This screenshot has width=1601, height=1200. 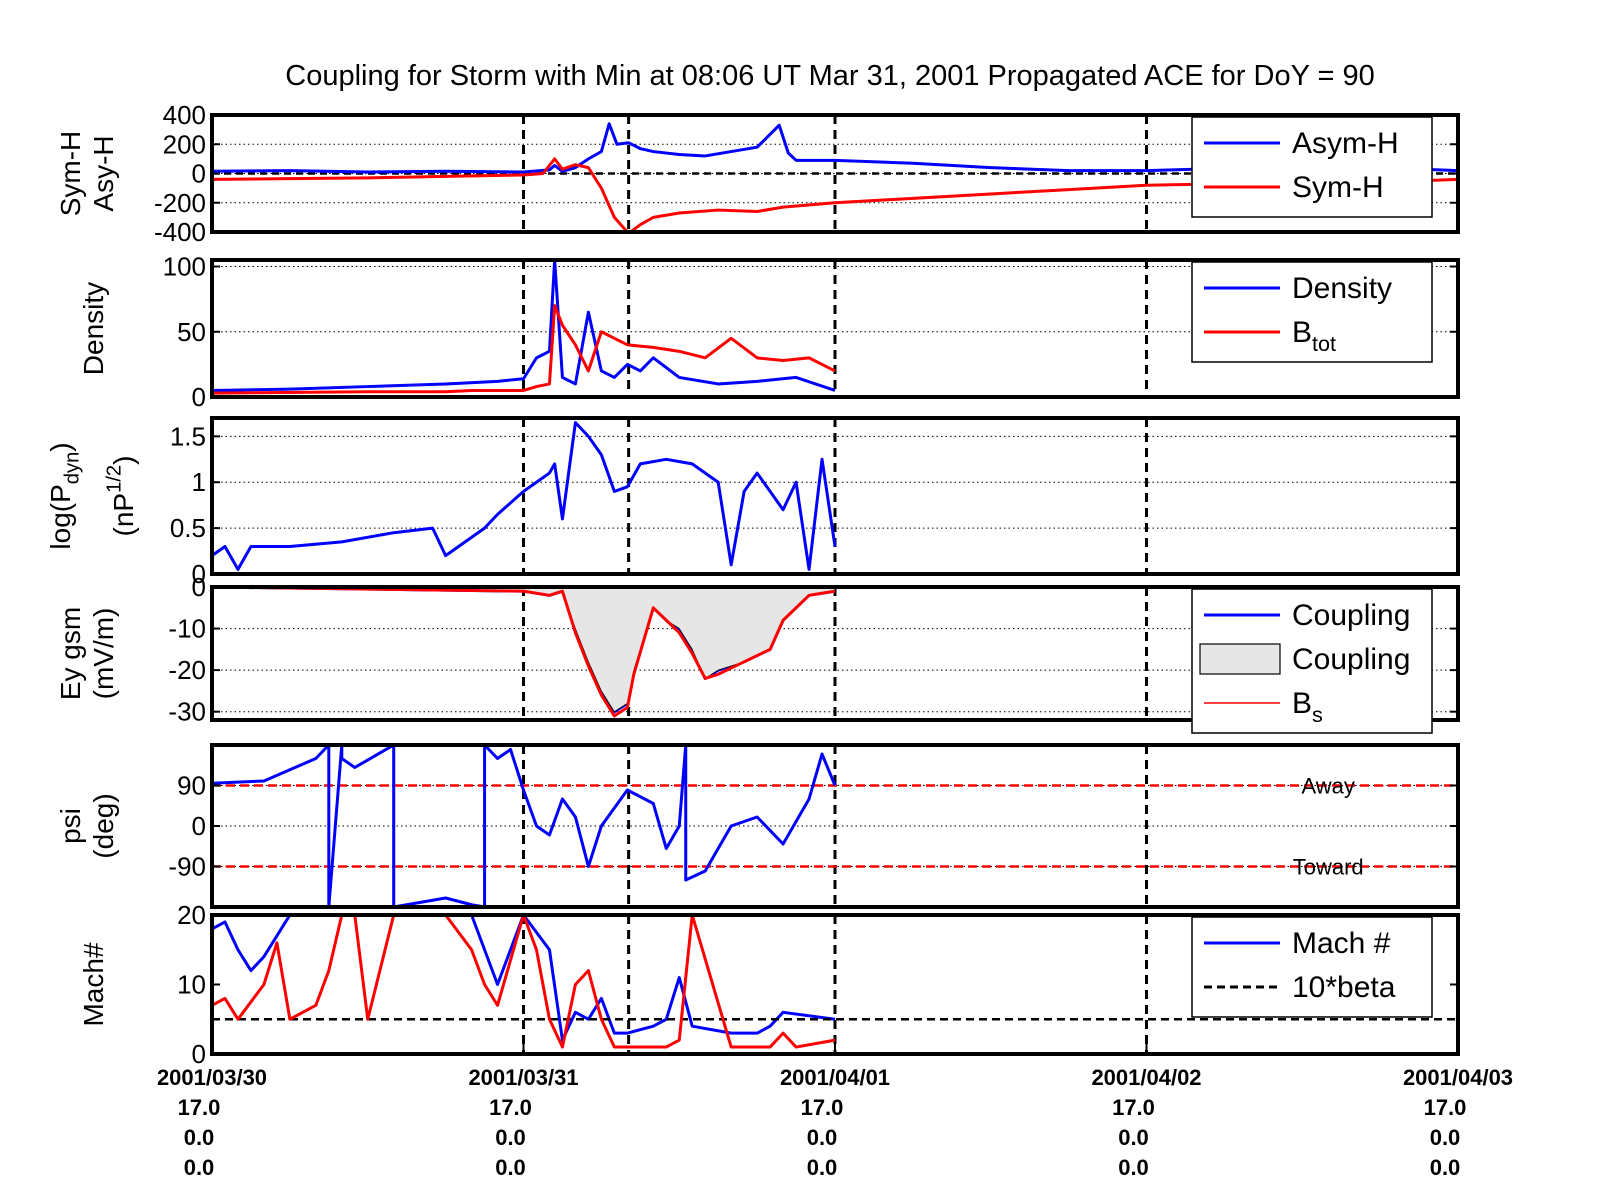 I want to click on y-axis-label-line1: Ey gsm, so click(x=70, y=653).